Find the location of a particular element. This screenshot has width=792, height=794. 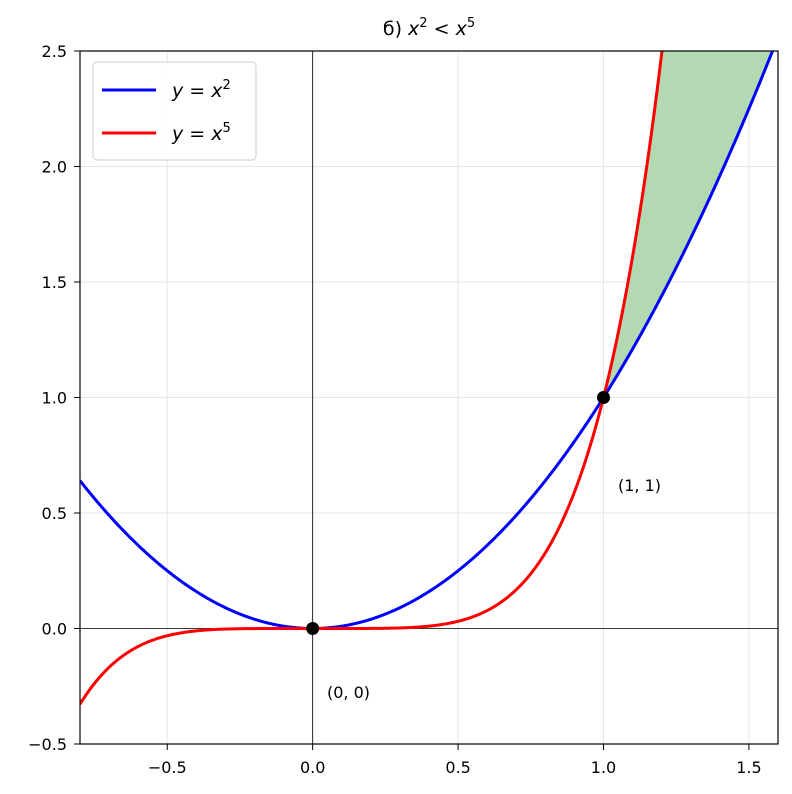

x-axis-ticks: −0.5 0.0 0.5 1.0 1.5 is located at coordinates (455, 760).